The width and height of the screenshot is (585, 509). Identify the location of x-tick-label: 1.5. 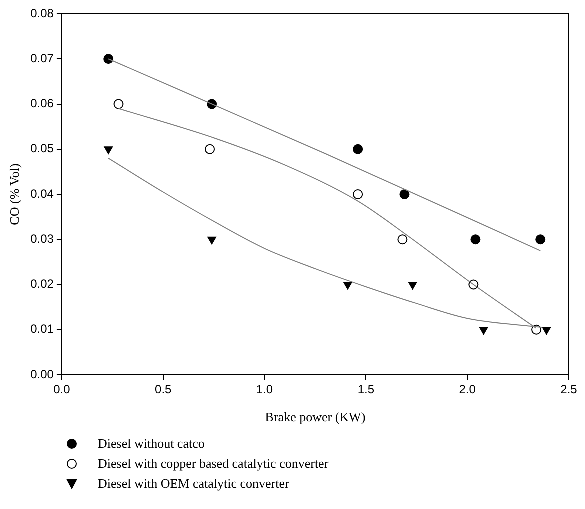
(366, 389).